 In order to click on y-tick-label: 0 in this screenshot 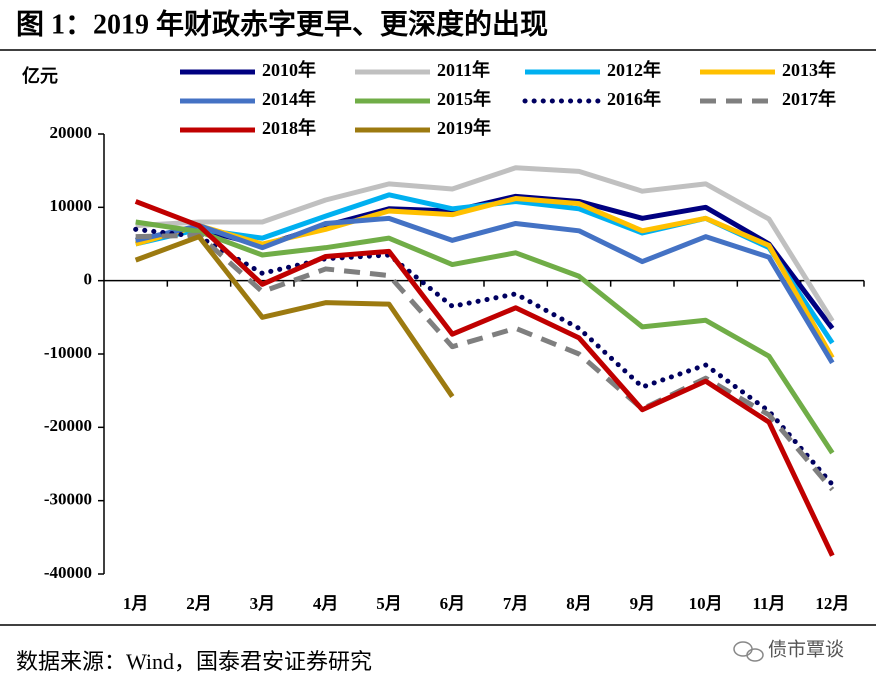, I will do `click(88, 279)`.